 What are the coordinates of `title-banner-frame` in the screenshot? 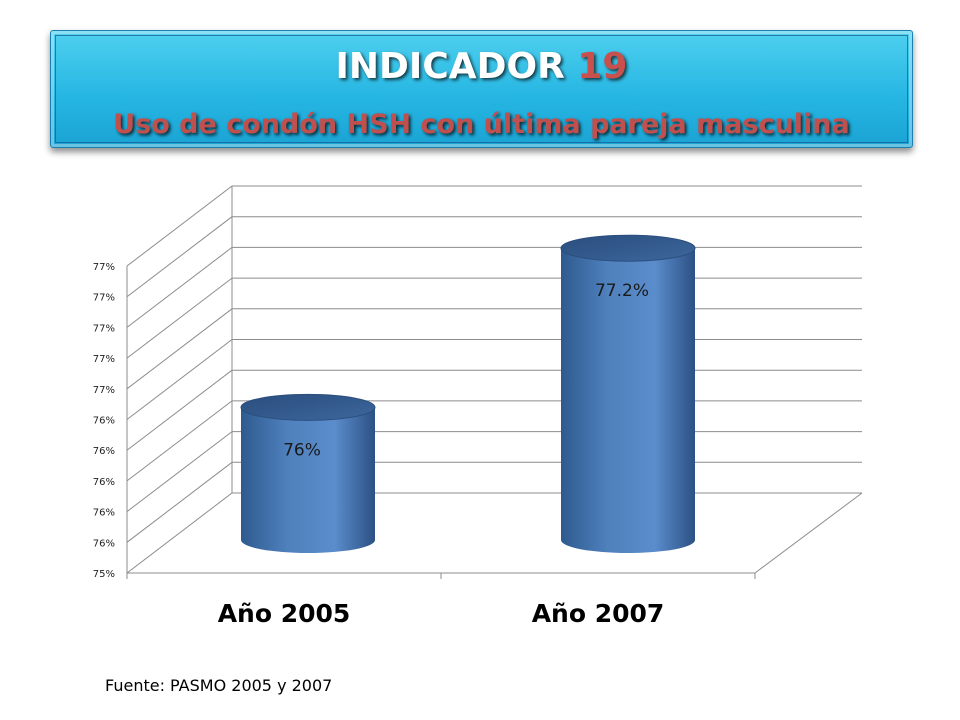 It's located at (481, 89).